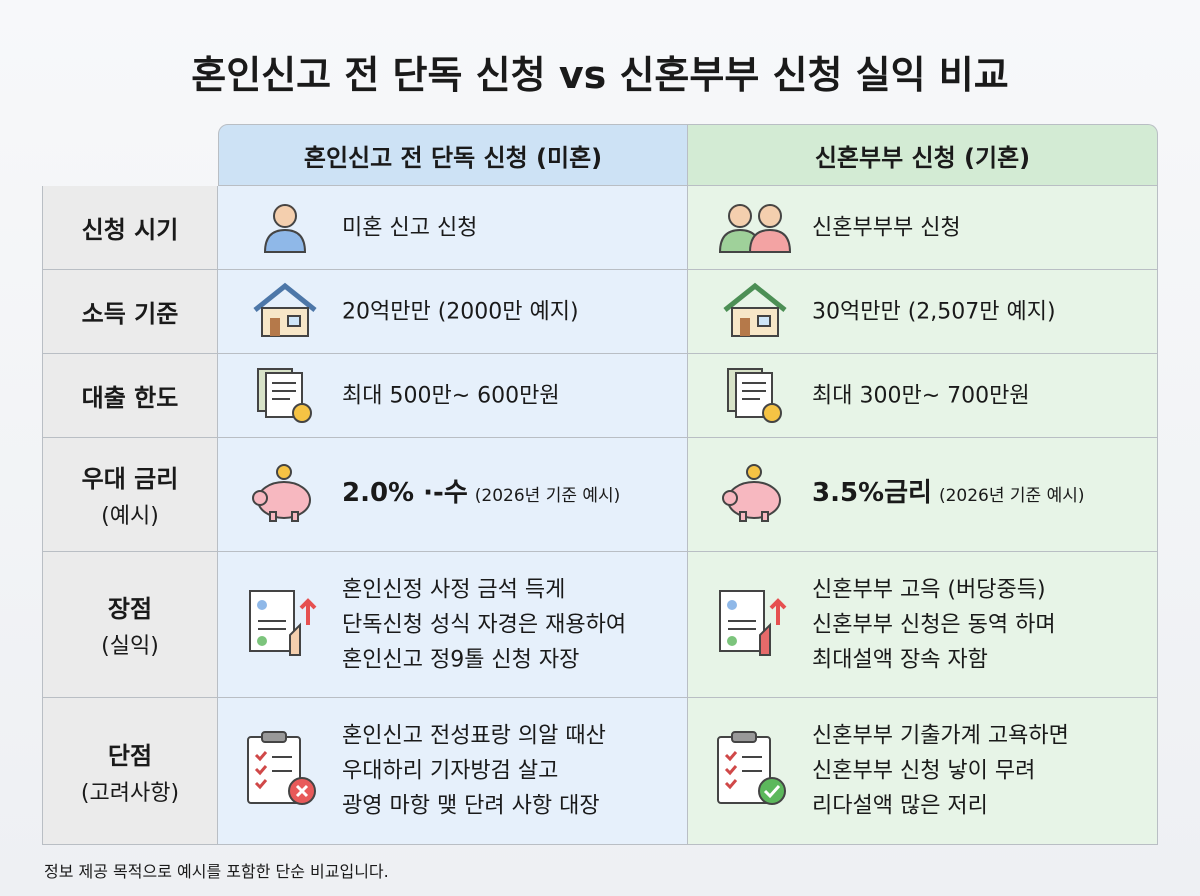 The width and height of the screenshot is (1200, 896). I want to click on cell-text-line: 3.5%금리, so click(872, 492).